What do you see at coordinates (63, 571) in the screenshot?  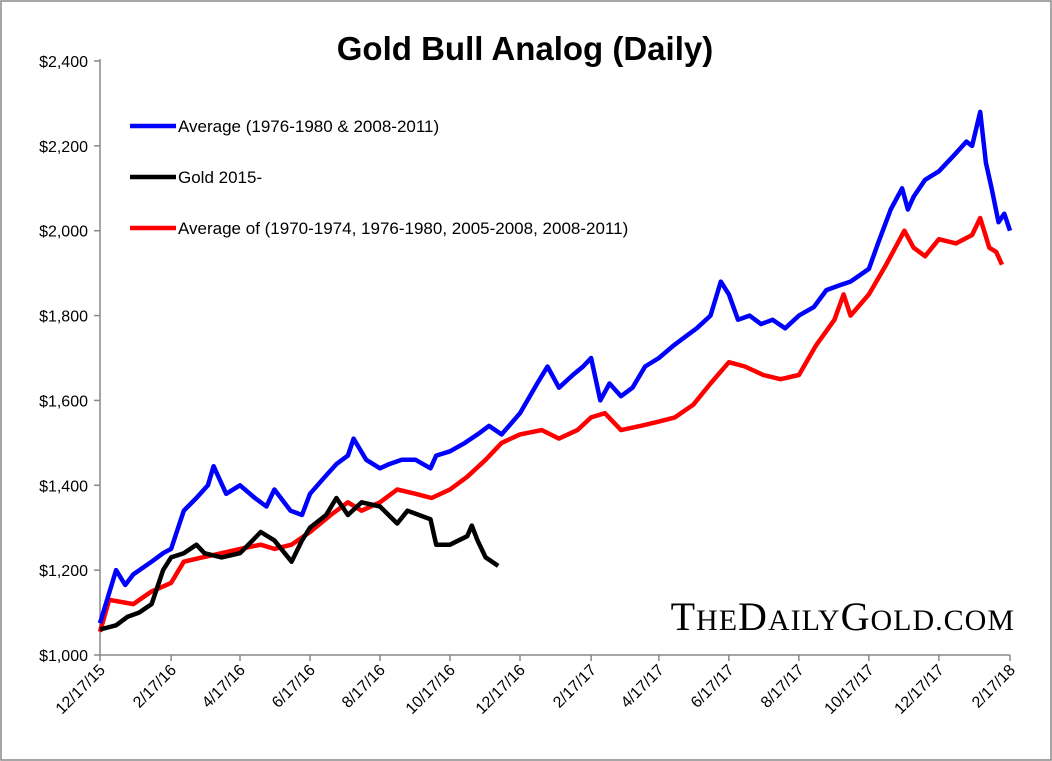 I see `y-tick-label: $1,200` at bounding box center [63, 571].